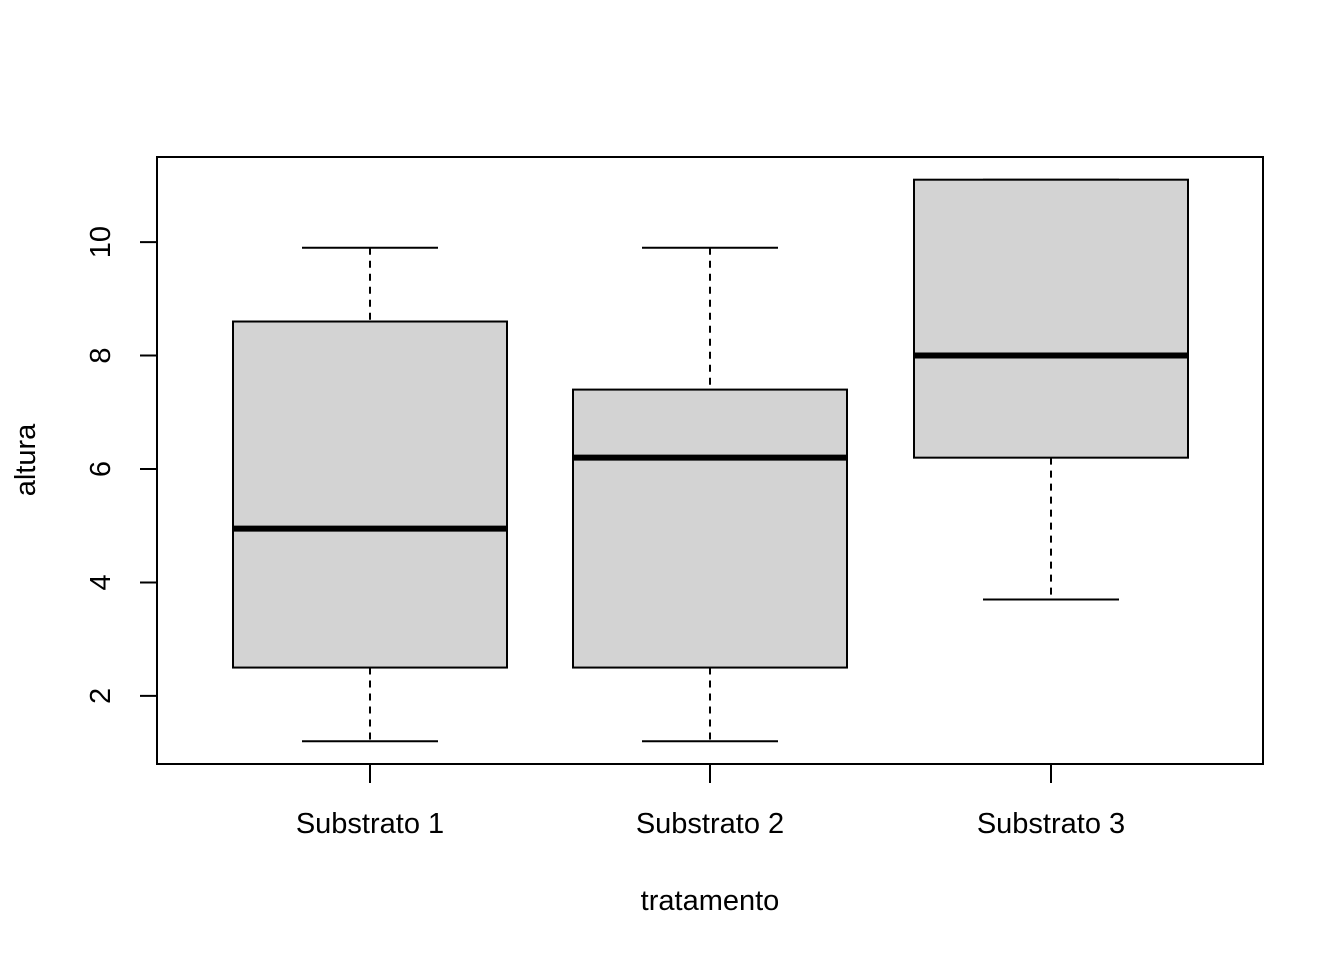  I want to click on x-tick-label: Substrato 1, so click(370, 824).